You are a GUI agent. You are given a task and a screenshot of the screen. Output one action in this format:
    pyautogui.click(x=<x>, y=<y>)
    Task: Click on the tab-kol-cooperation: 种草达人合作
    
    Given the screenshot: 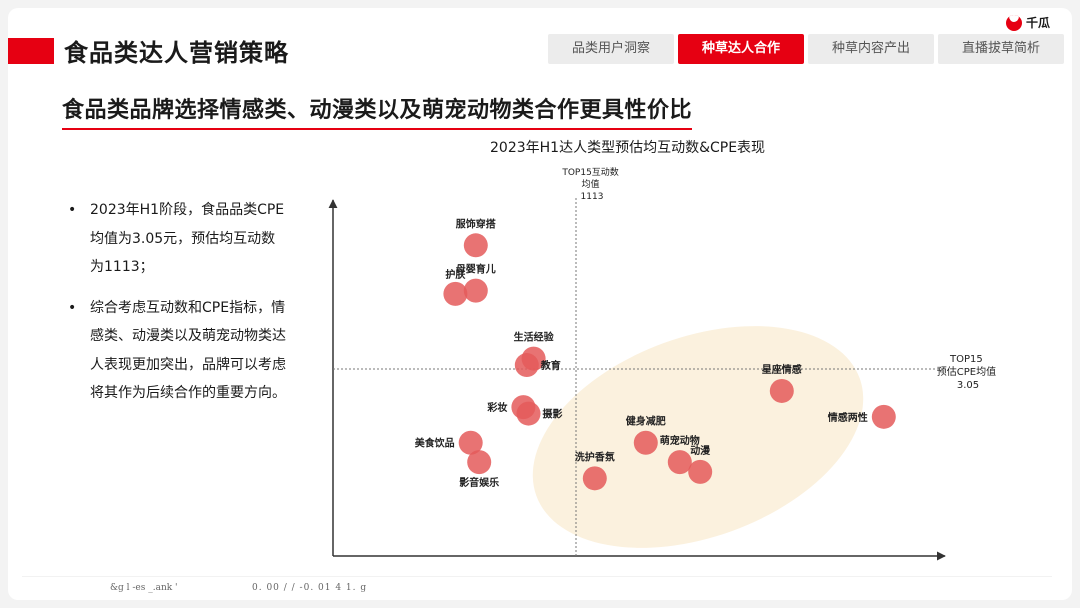 What is the action you would take?
    pyautogui.click(x=741, y=49)
    